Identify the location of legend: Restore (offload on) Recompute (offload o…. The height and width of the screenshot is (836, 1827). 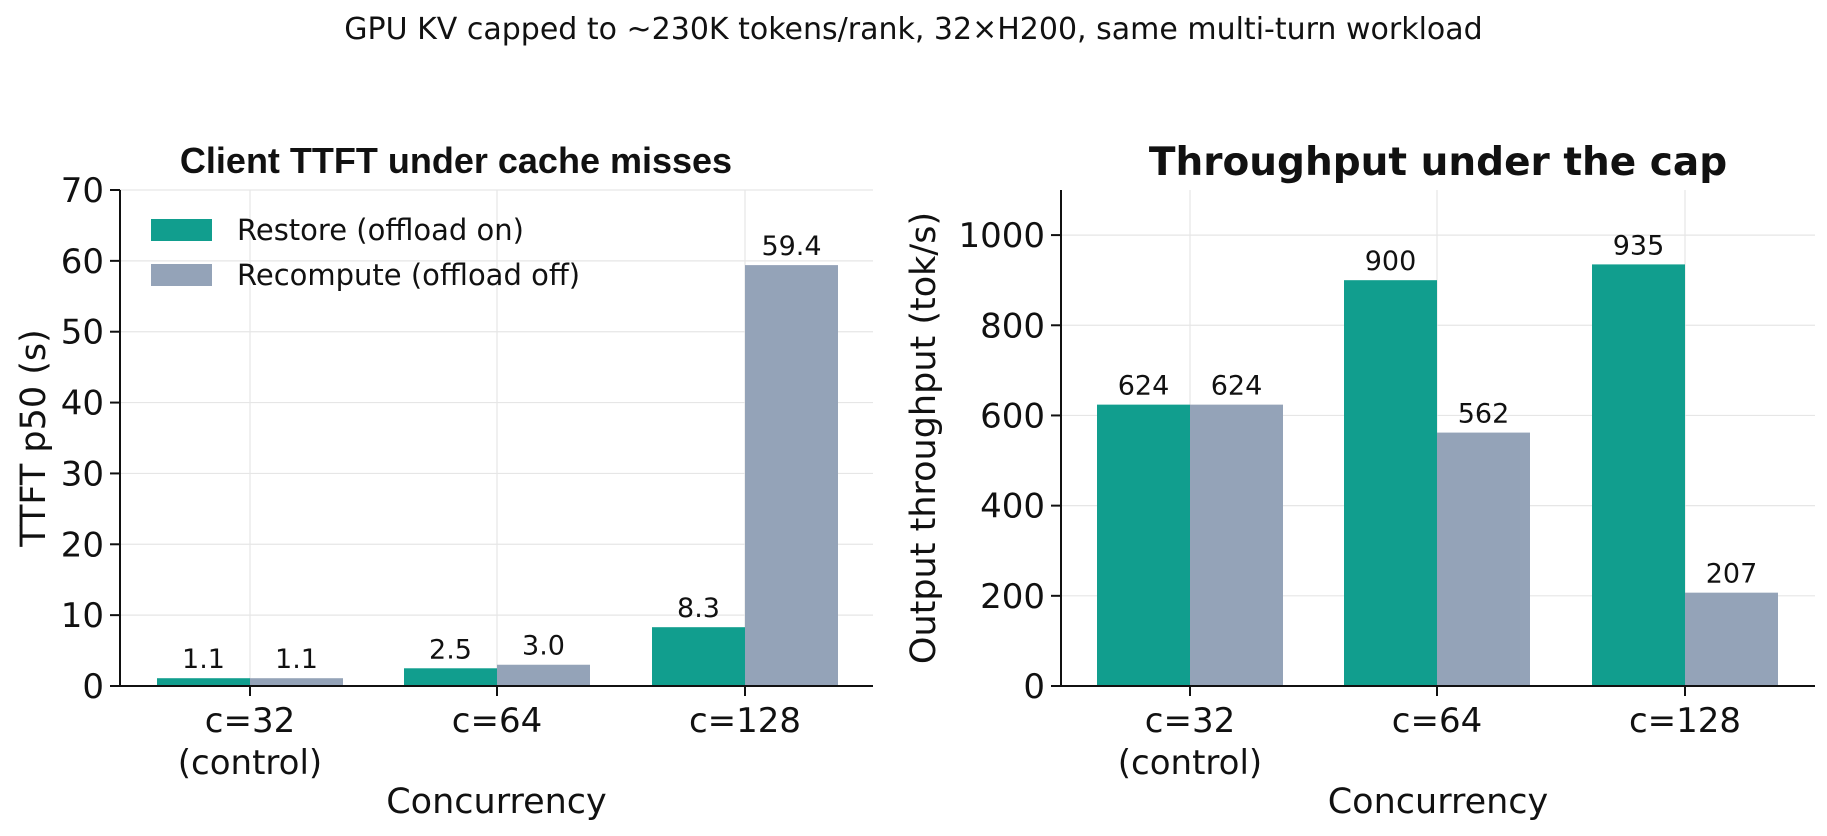
(365, 252).